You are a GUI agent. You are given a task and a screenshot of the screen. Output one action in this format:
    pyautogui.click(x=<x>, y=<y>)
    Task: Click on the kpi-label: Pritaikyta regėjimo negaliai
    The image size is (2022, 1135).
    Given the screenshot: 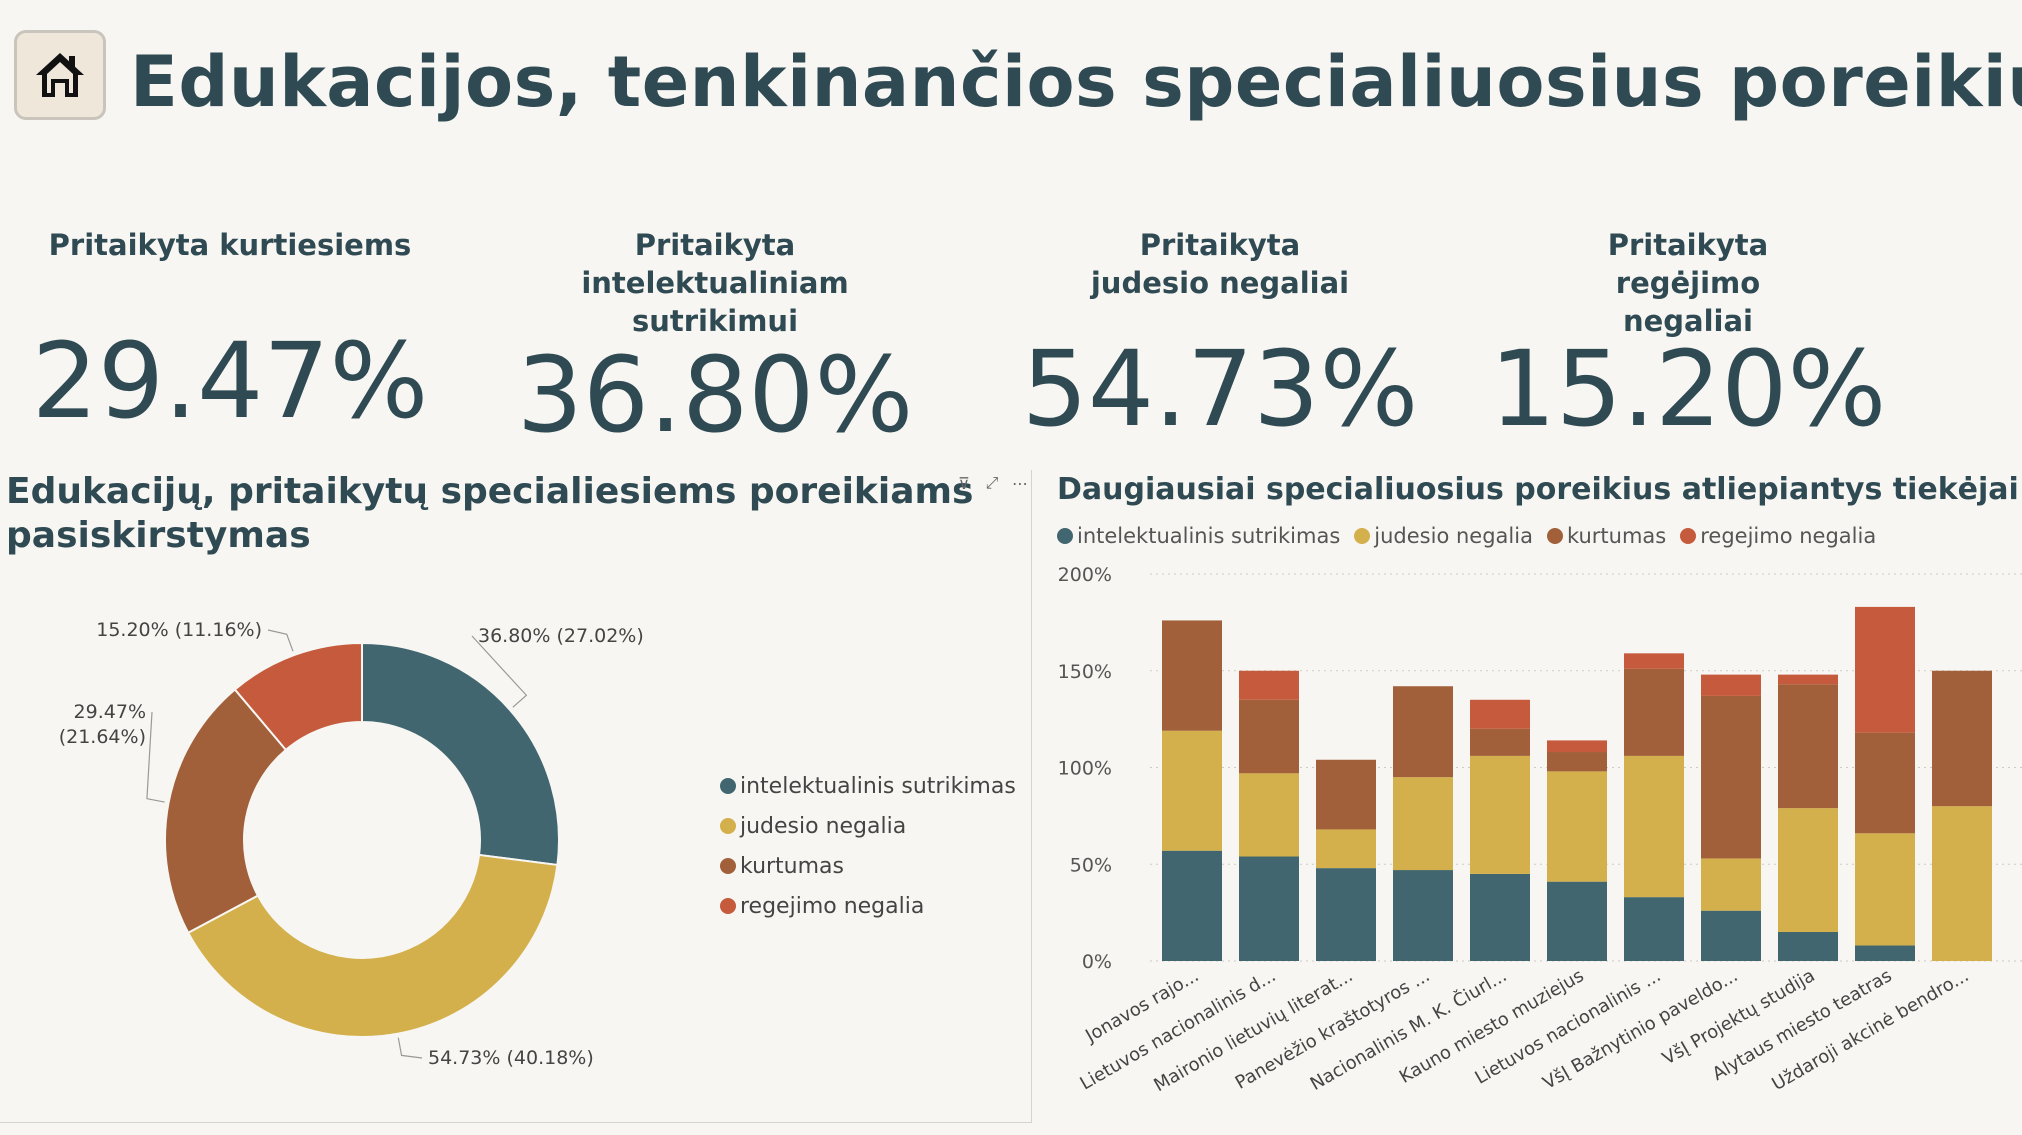 What is the action you would take?
    pyautogui.click(x=1688, y=283)
    